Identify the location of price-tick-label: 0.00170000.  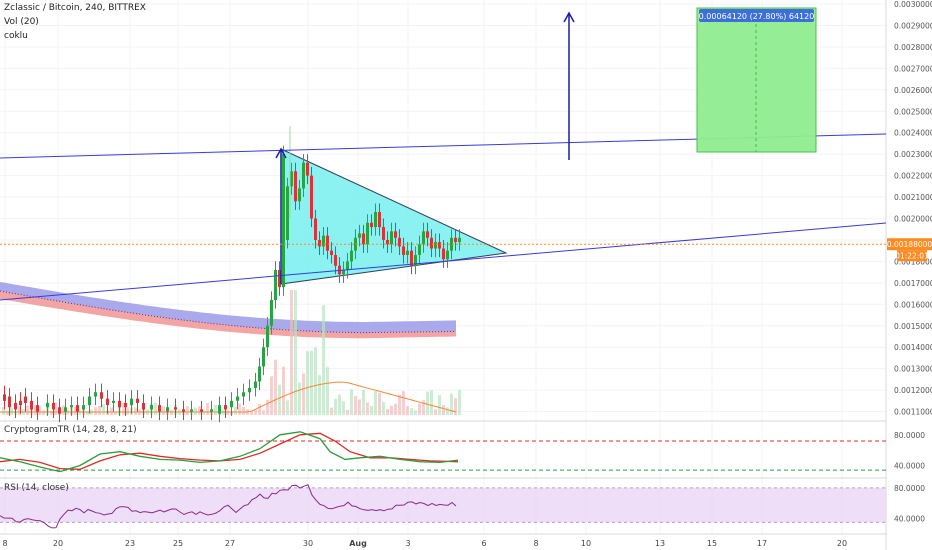
(913, 283).